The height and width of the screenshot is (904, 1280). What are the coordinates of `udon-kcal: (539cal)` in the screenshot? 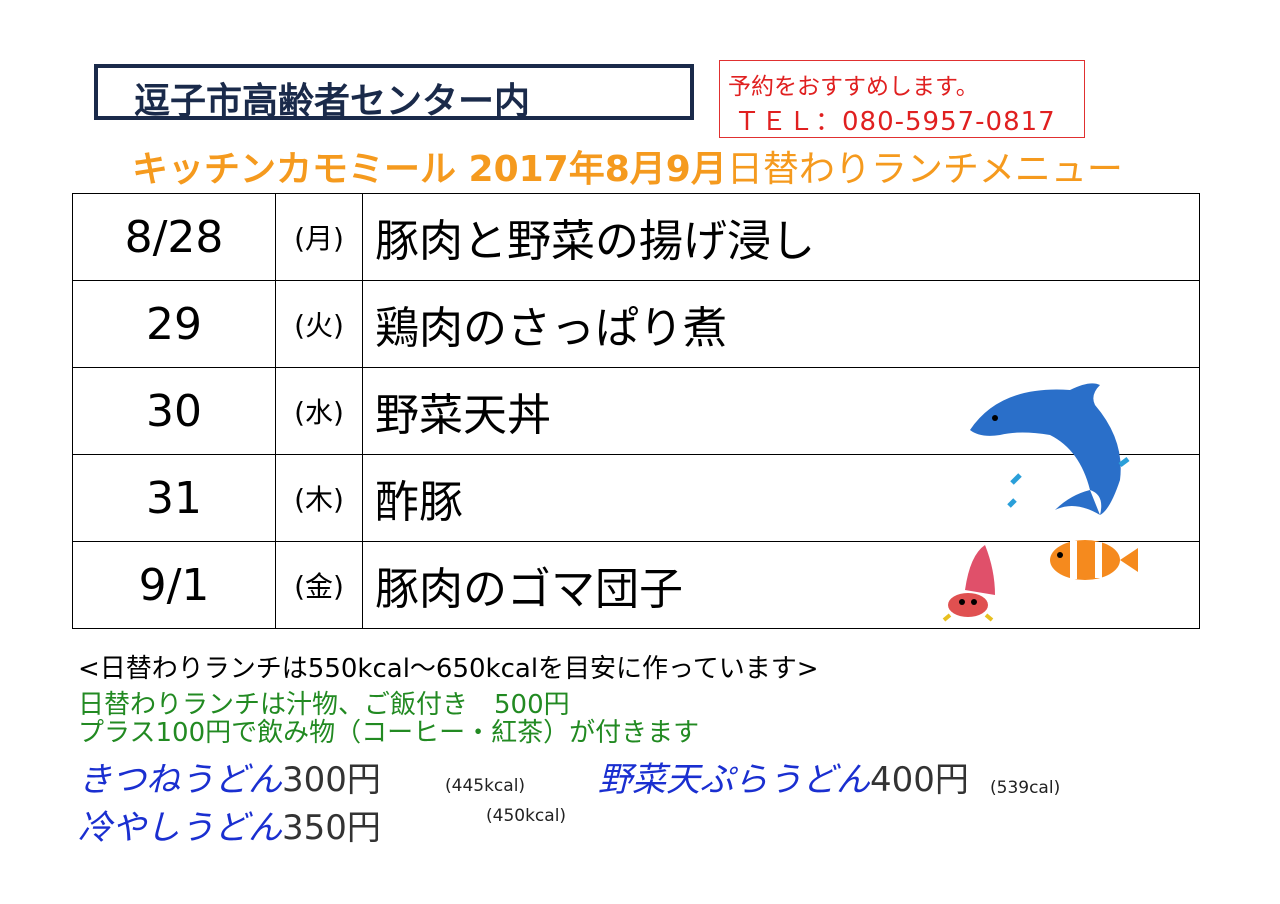 It's located at (1025, 788).